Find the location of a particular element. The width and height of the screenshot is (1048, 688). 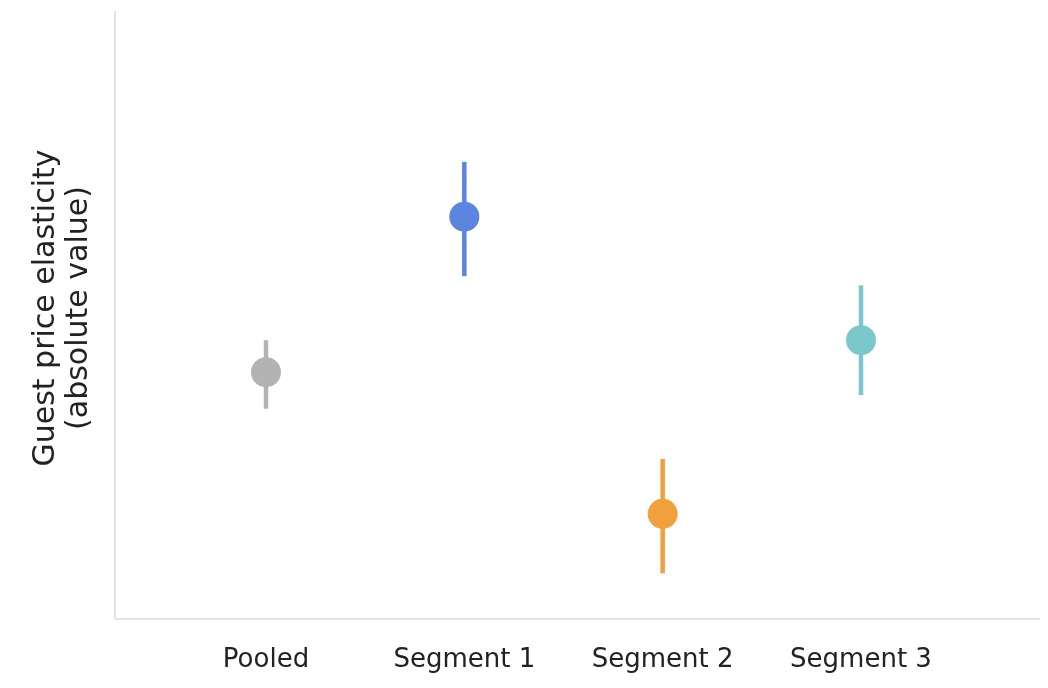

x-tick-label: Segment 3 is located at coordinates (861, 658).